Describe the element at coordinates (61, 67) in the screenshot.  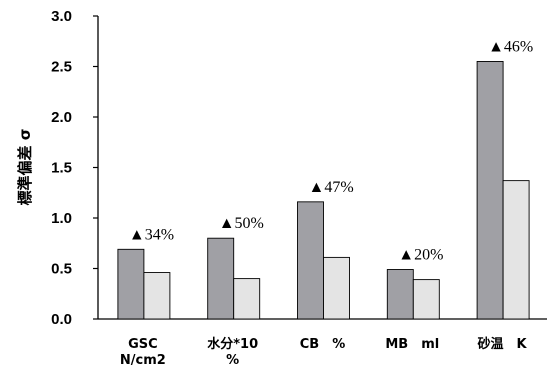
I see `y-tick-label: 2.5` at that location.